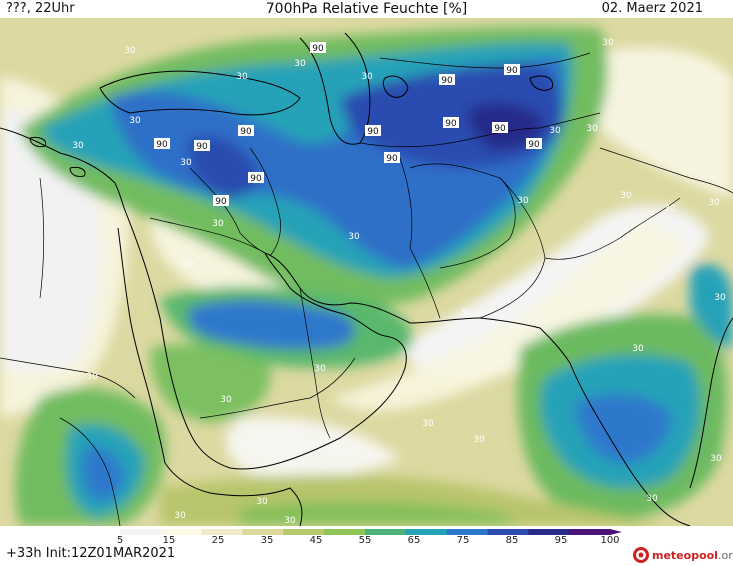  Describe the element at coordinates (541, 83) in the screenshot. I see `coast-lake-balkhash` at that location.